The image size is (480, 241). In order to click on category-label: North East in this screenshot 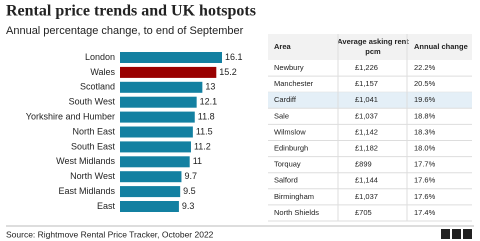, I will do `click(93, 131)`.